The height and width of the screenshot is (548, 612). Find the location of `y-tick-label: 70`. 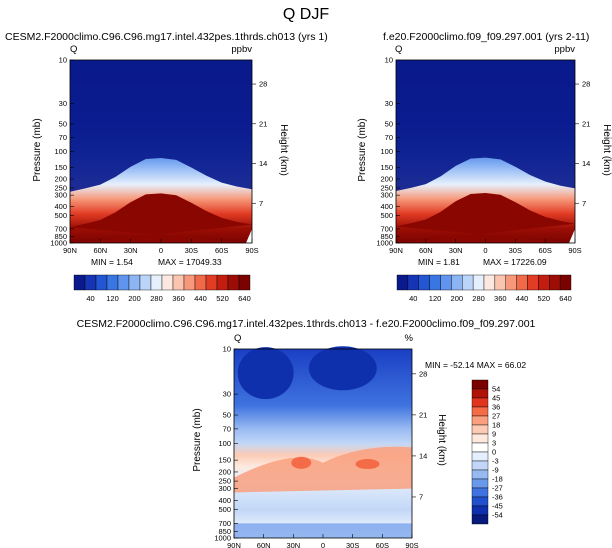

y-tick-label: 70 is located at coordinates (389, 137).